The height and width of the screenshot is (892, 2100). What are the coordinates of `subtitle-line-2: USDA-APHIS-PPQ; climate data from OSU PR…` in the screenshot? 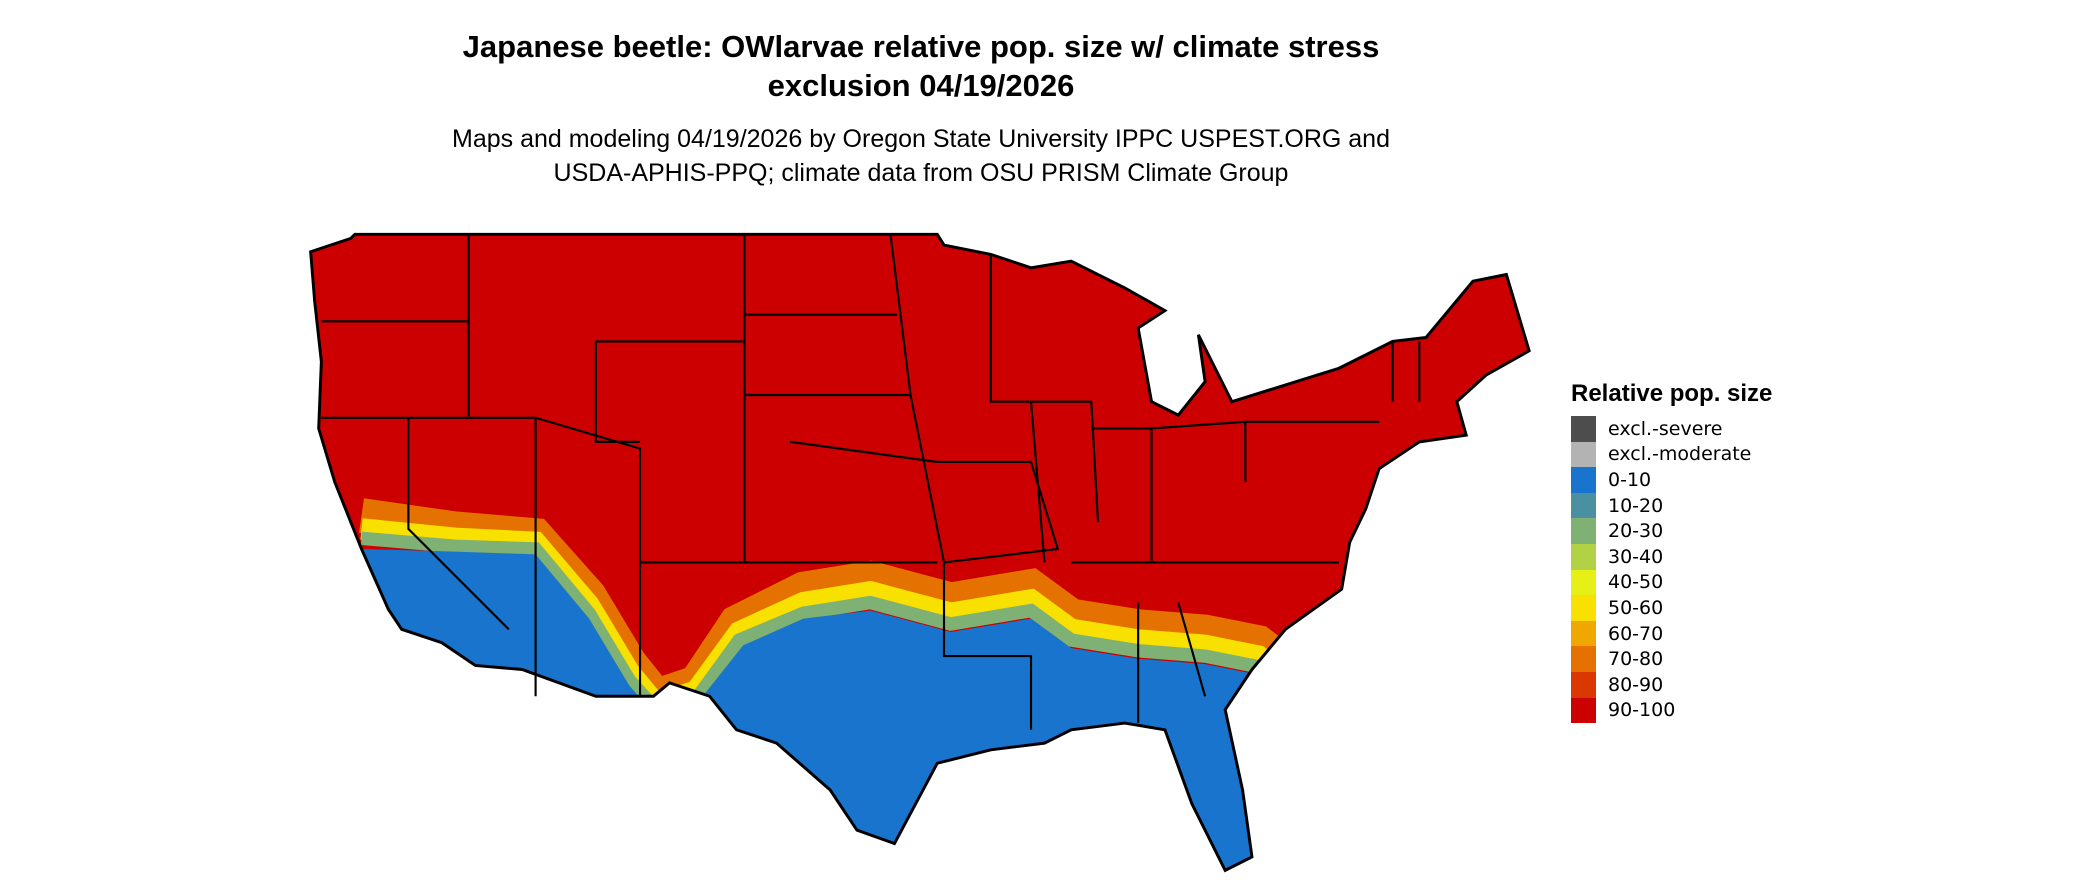 It's located at (921, 173).